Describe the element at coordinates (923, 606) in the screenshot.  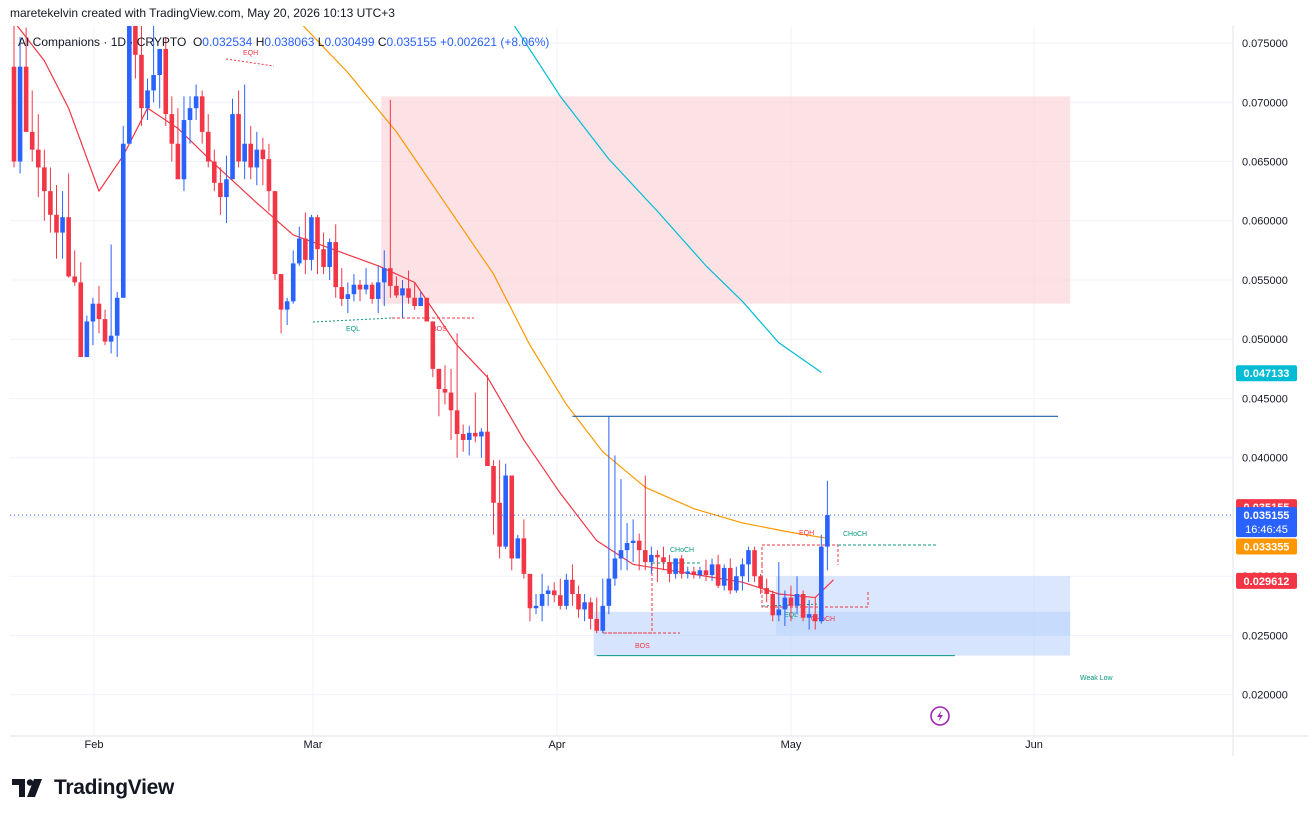
I see `zone-demand-lower` at that location.